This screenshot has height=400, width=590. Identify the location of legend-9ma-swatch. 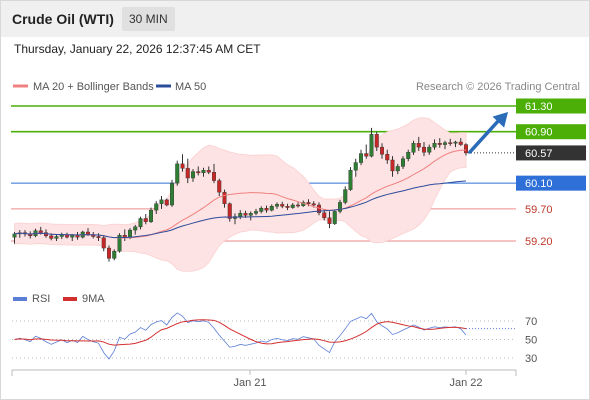
(70, 299).